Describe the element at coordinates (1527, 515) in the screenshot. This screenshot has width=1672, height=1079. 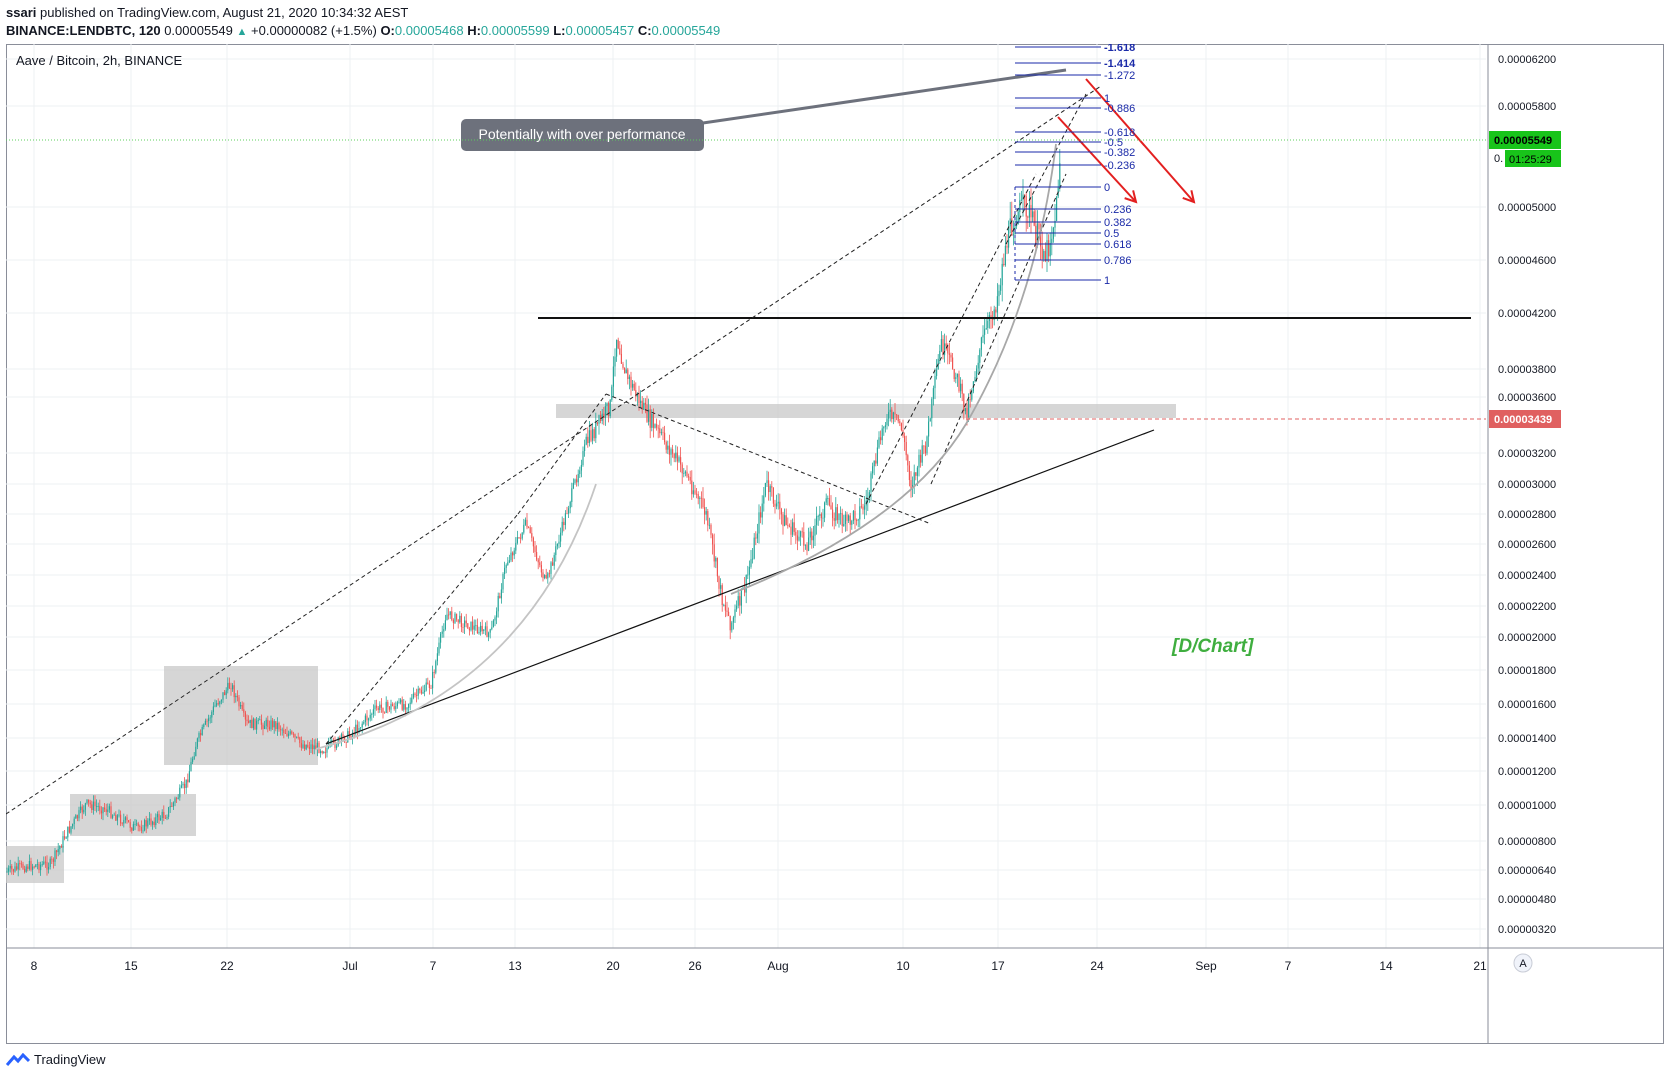
I see `price-tick-label: 0.00002800` at that location.